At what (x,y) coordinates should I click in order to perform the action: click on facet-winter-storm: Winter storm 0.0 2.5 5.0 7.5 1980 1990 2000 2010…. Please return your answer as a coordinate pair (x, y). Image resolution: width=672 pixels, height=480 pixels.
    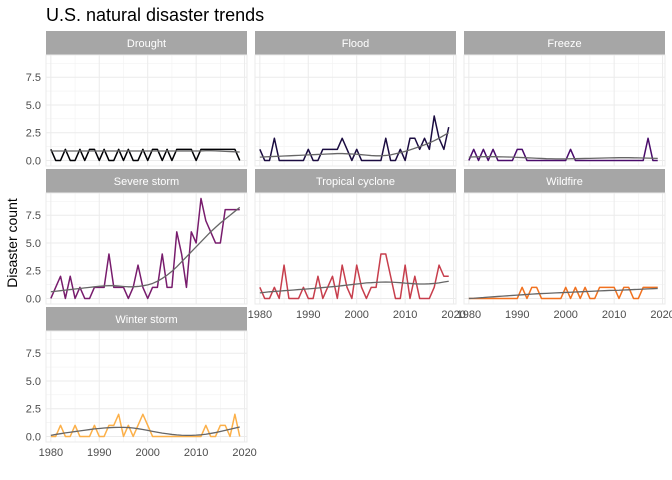
    Looking at the image, I should click on (141, 383).